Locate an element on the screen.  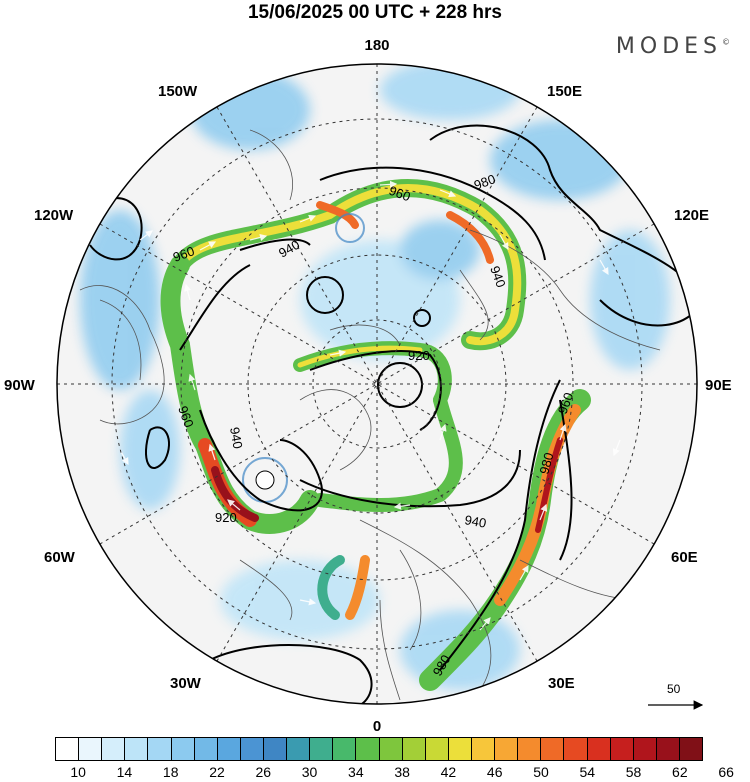
copyright-mark: © is located at coordinates (726, 42).